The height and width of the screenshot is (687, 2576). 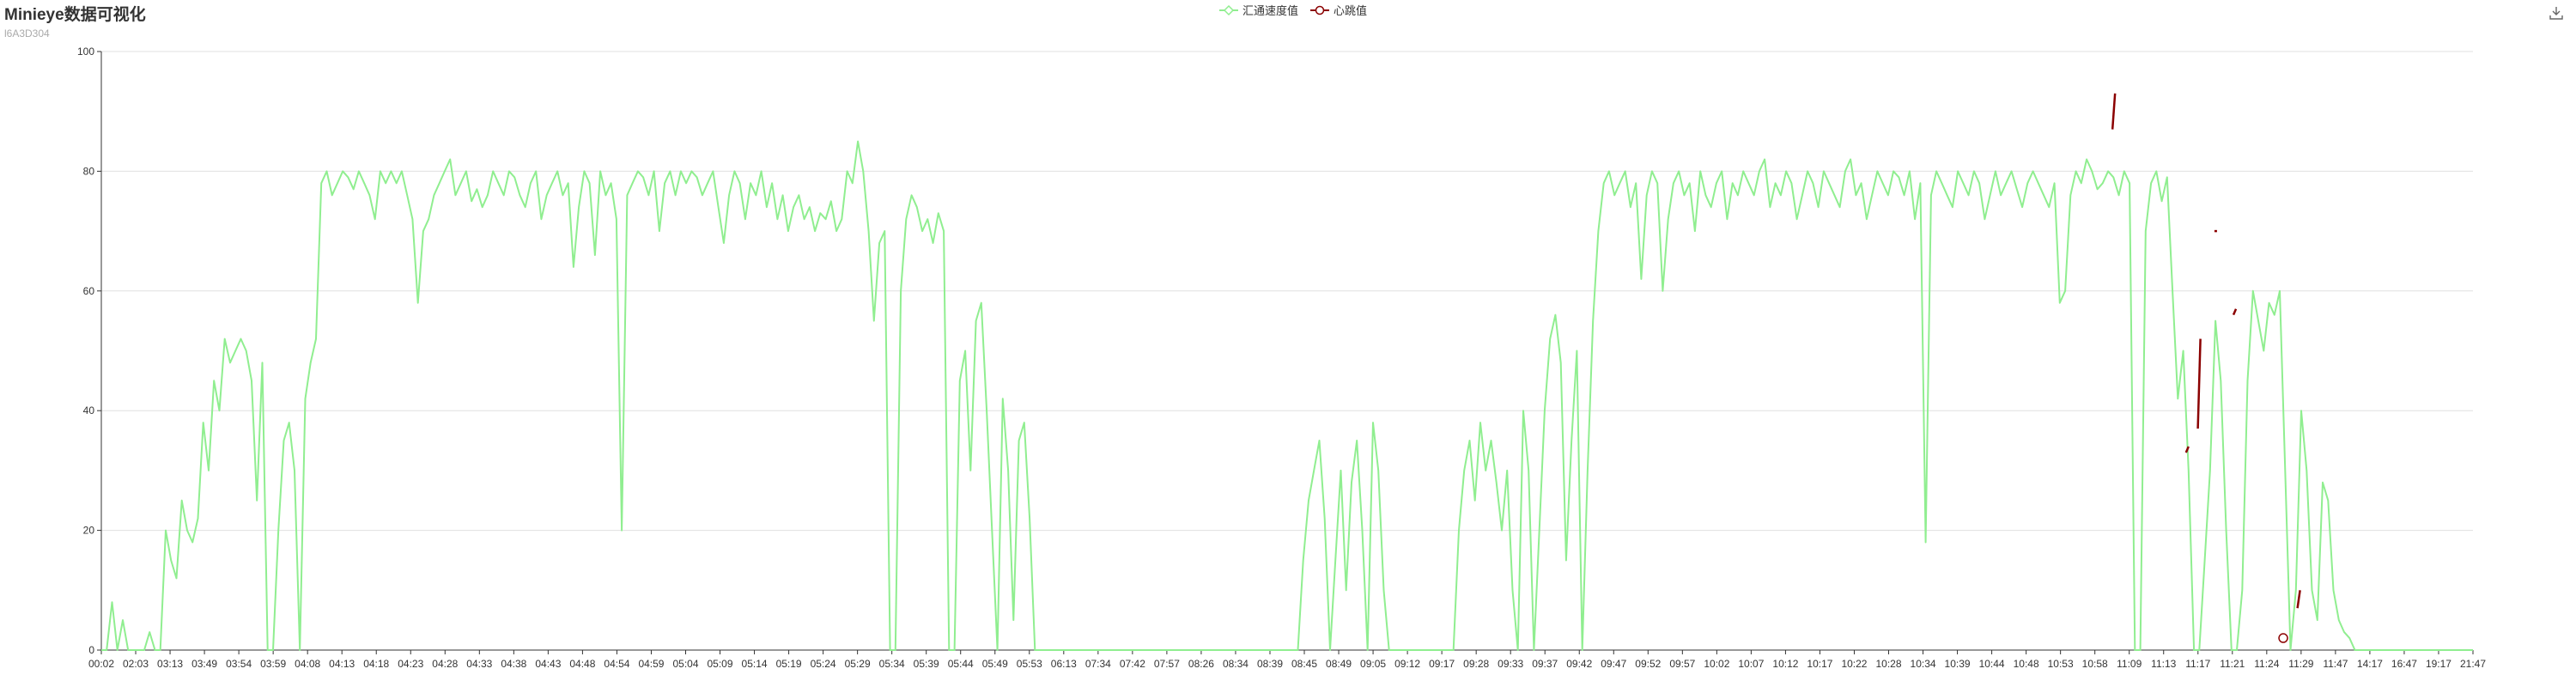 What do you see at coordinates (1064, 664) in the screenshot?
I see `x-tick-label: 06:13` at bounding box center [1064, 664].